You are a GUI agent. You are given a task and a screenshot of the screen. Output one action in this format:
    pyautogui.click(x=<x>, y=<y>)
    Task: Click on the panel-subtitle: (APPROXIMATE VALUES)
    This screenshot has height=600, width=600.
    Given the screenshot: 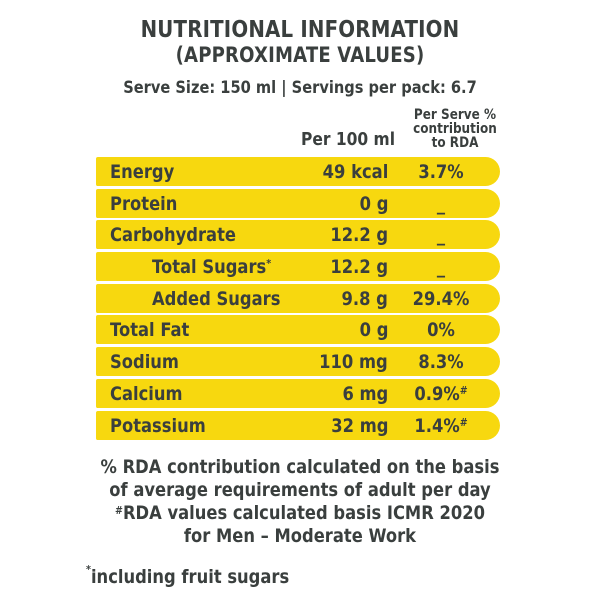 What is the action you would take?
    pyautogui.click(x=300, y=55)
    